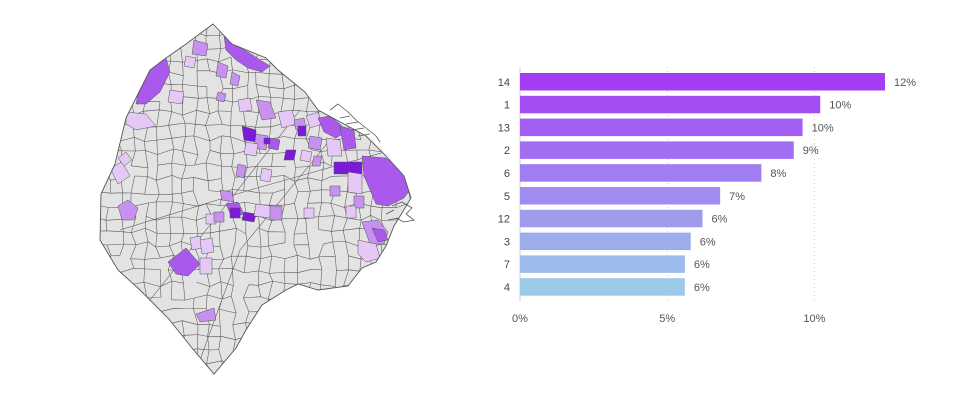  Describe the element at coordinates (778, 174) in the screenshot. I see `data-label: 8%` at that location.